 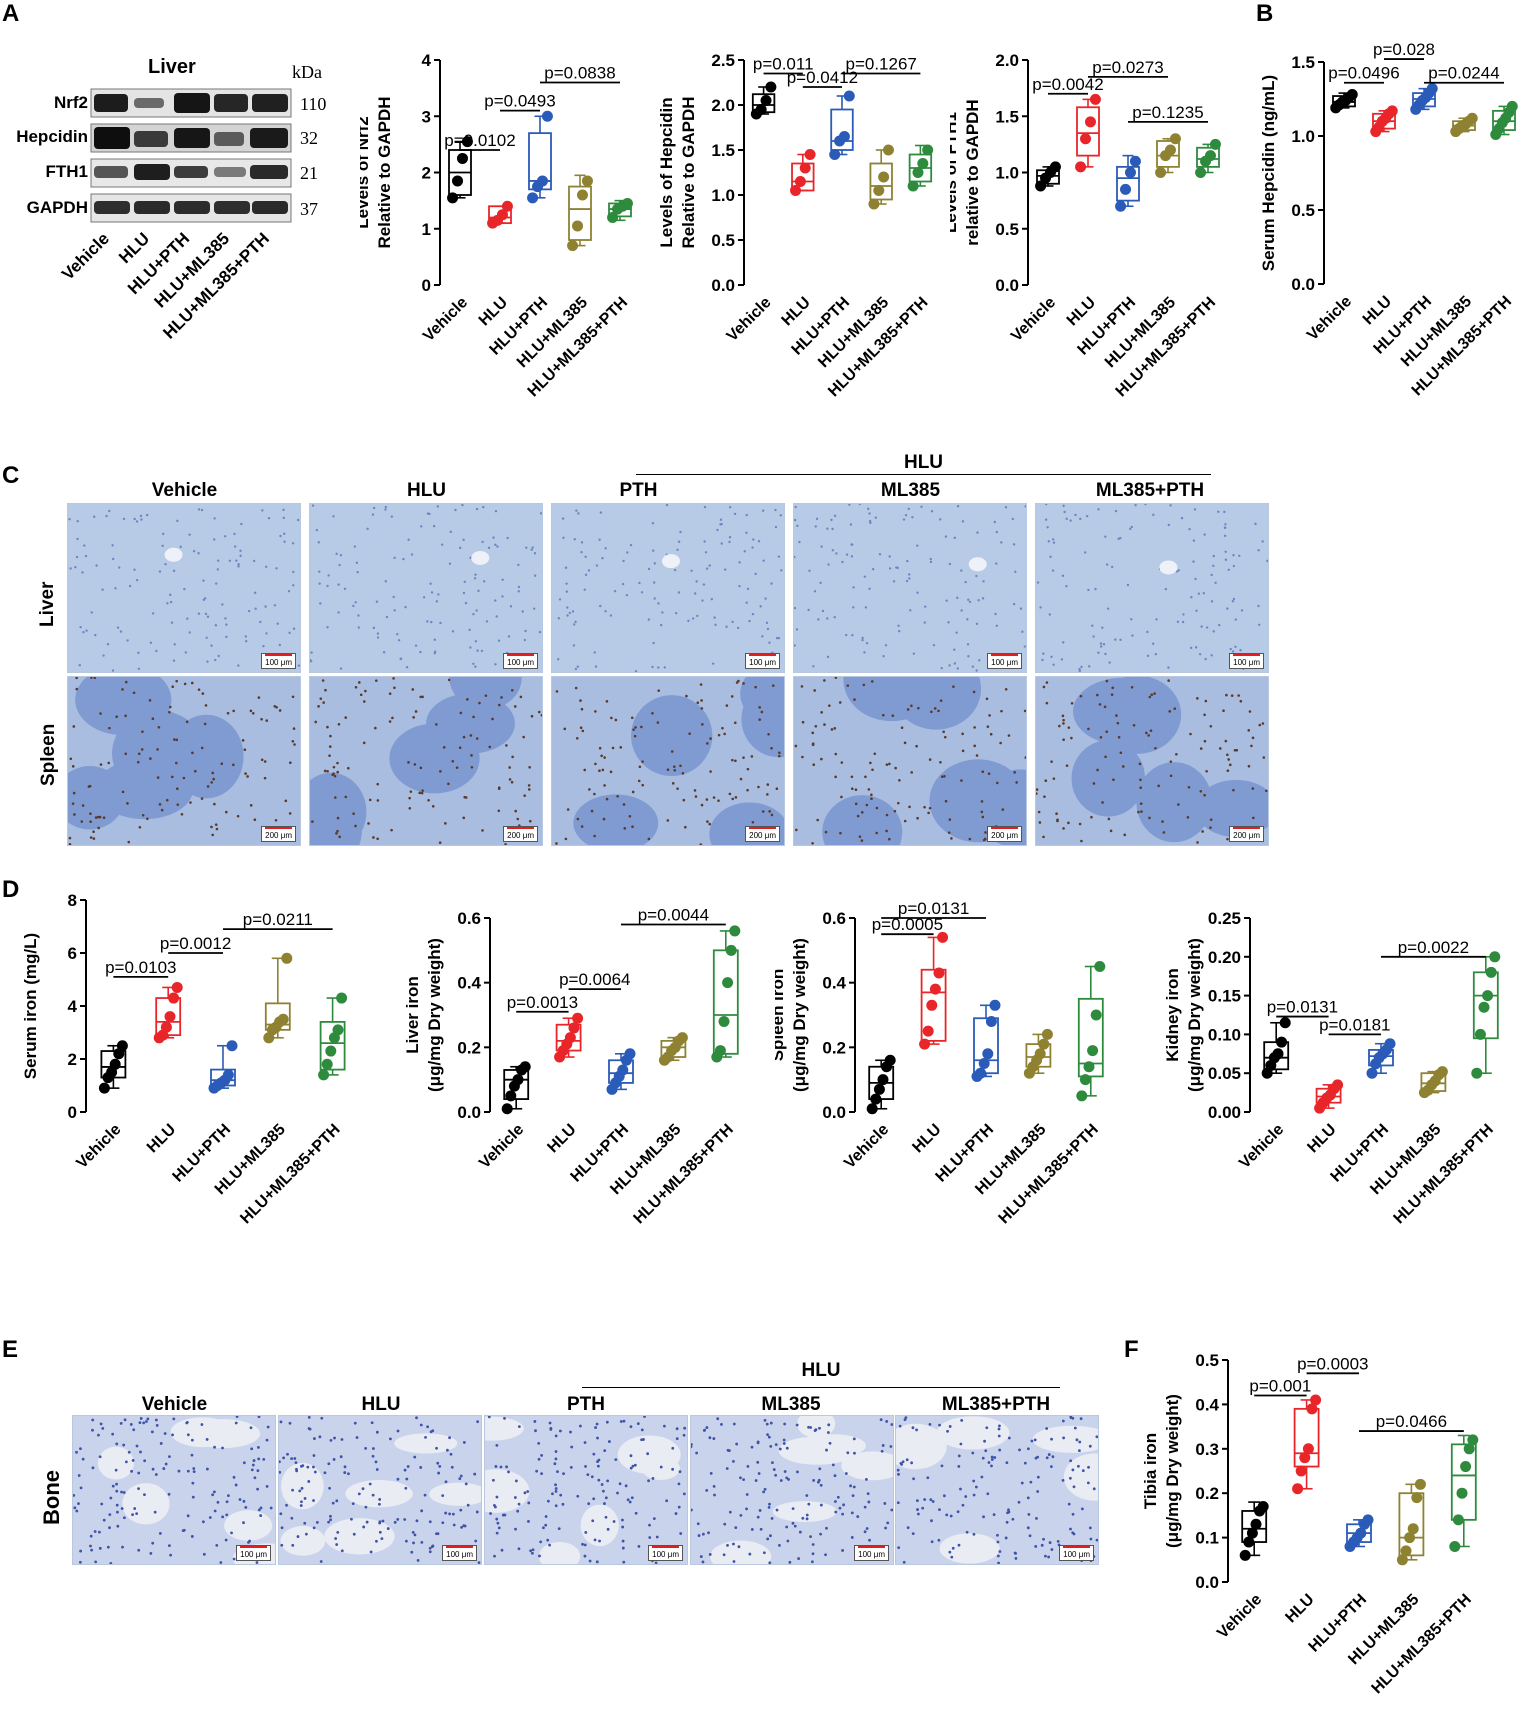 I want to click on column-header: ML385, so click(x=910, y=490).